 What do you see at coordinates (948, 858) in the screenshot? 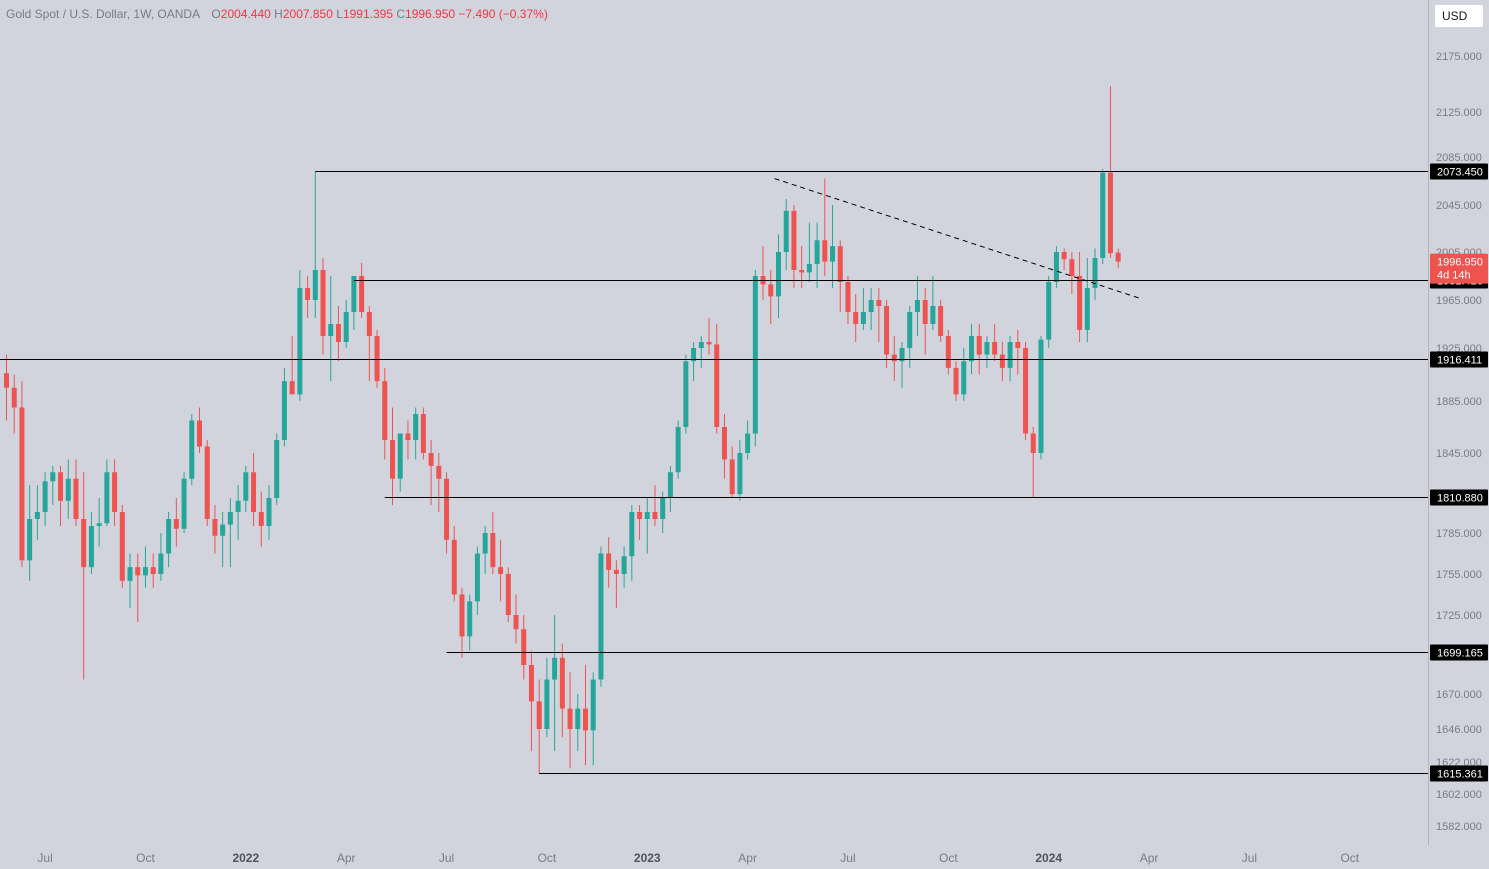
I see `time-tick-label: Oct` at bounding box center [948, 858].